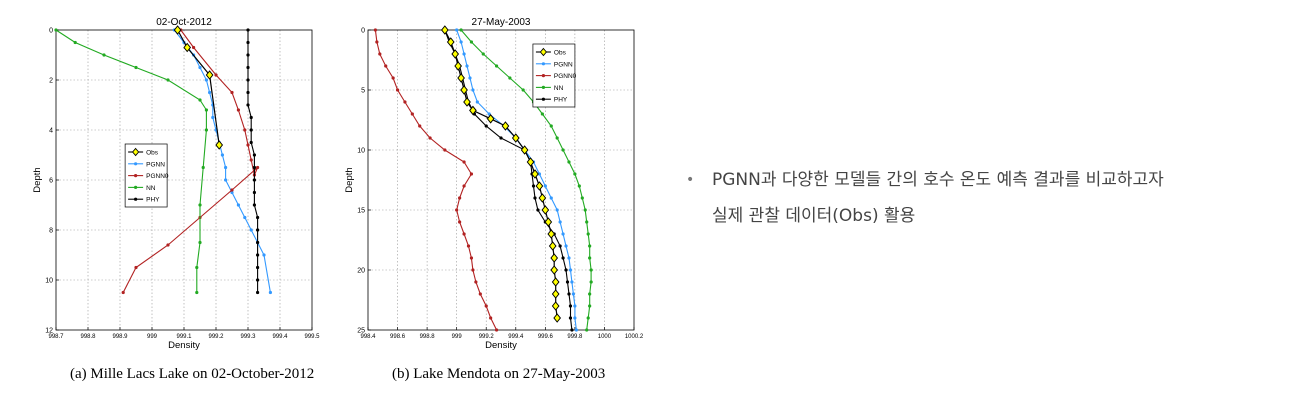 The height and width of the screenshot is (413, 1297). I want to click on c0-x-tick-0: 998.7, so click(56, 337).